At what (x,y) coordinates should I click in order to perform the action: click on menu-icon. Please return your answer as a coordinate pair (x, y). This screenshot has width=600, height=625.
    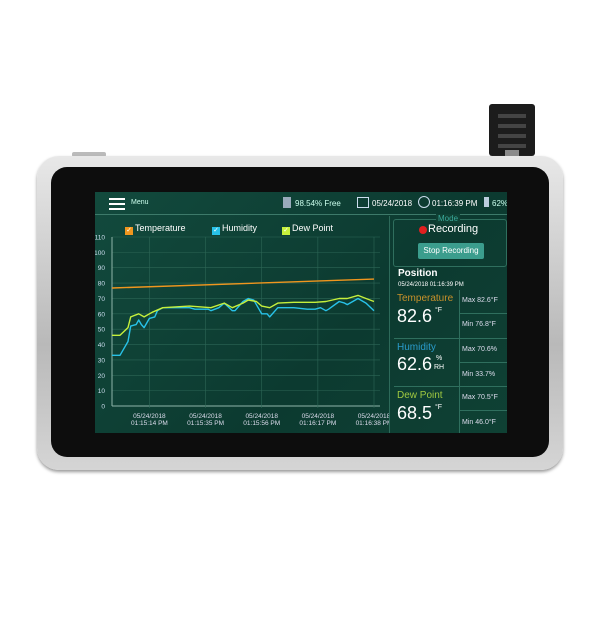
    Looking at the image, I should click on (117, 205).